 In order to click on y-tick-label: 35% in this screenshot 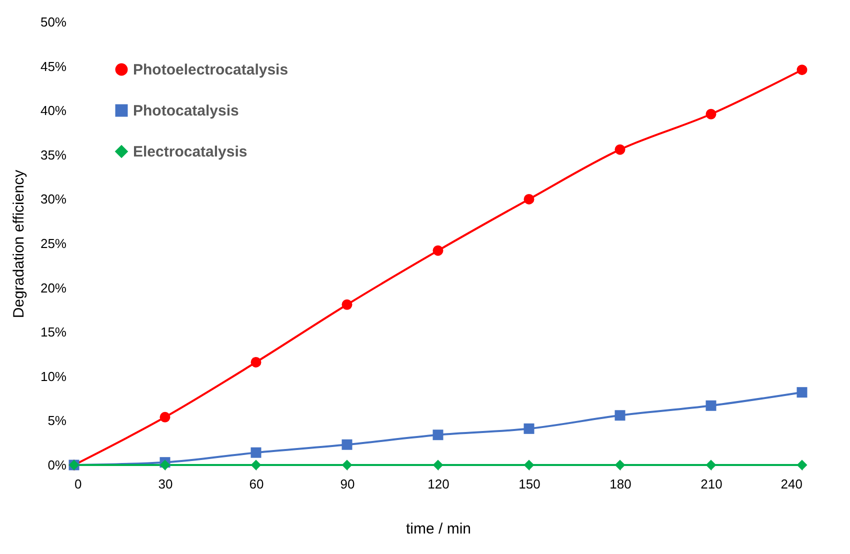, I will do `click(53, 154)`.